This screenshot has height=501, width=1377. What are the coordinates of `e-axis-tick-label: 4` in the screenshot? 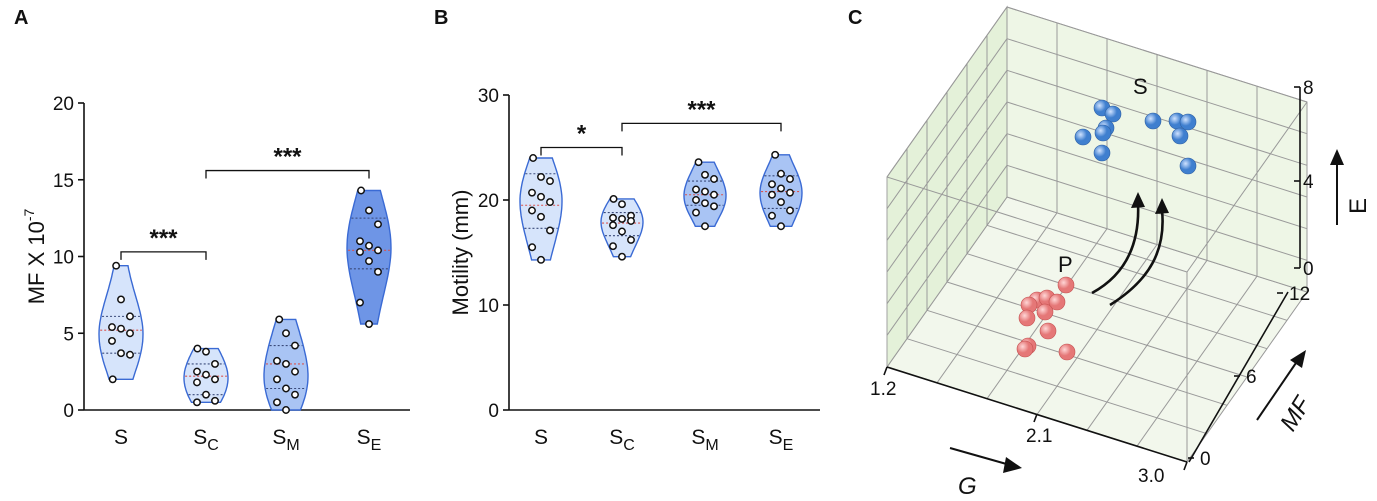 It's located at (1308, 182).